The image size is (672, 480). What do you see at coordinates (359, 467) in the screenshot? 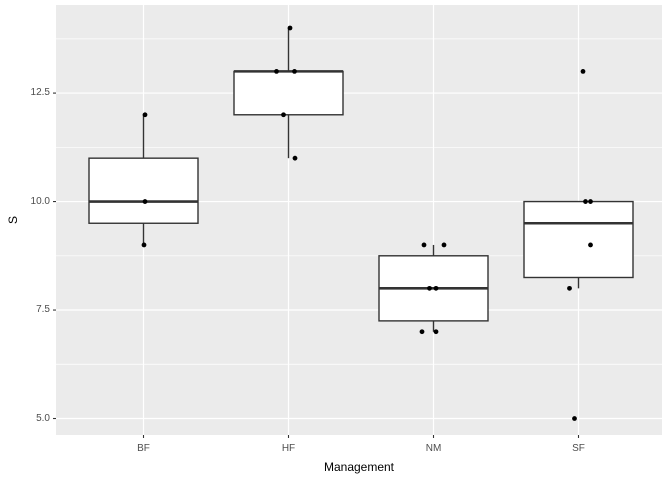
I see `x-axis-title: Management` at bounding box center [359, 467].